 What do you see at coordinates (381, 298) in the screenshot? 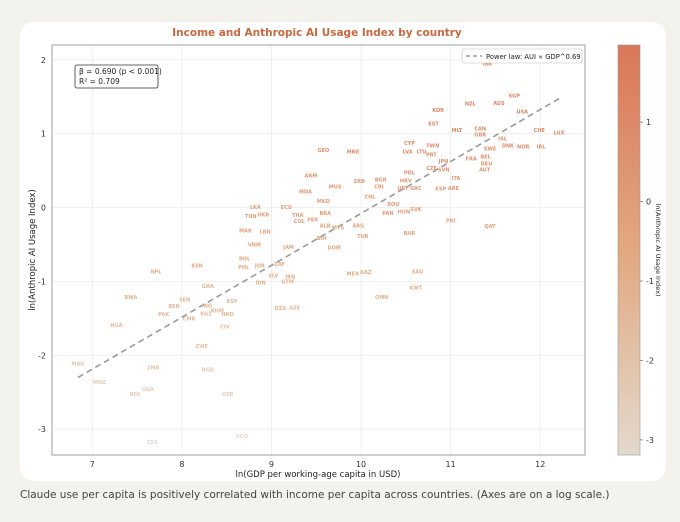
I see `country-label-omn: OMN` at bounding box center [381, 298].